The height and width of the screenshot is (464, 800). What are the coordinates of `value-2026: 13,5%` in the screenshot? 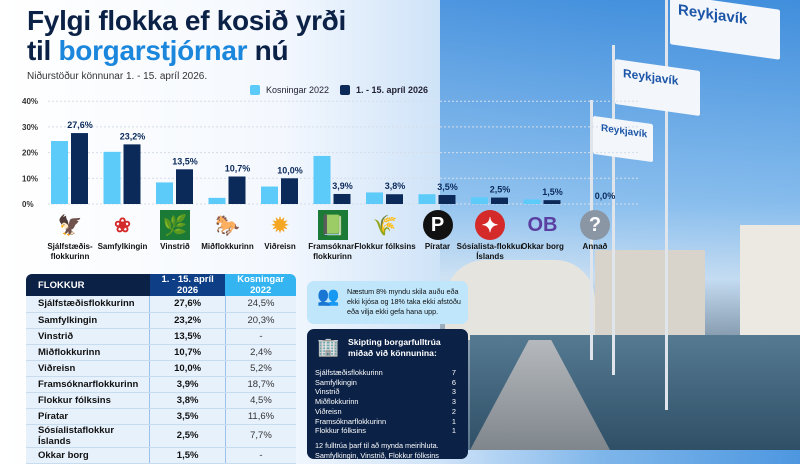 It's located at (187, 336).